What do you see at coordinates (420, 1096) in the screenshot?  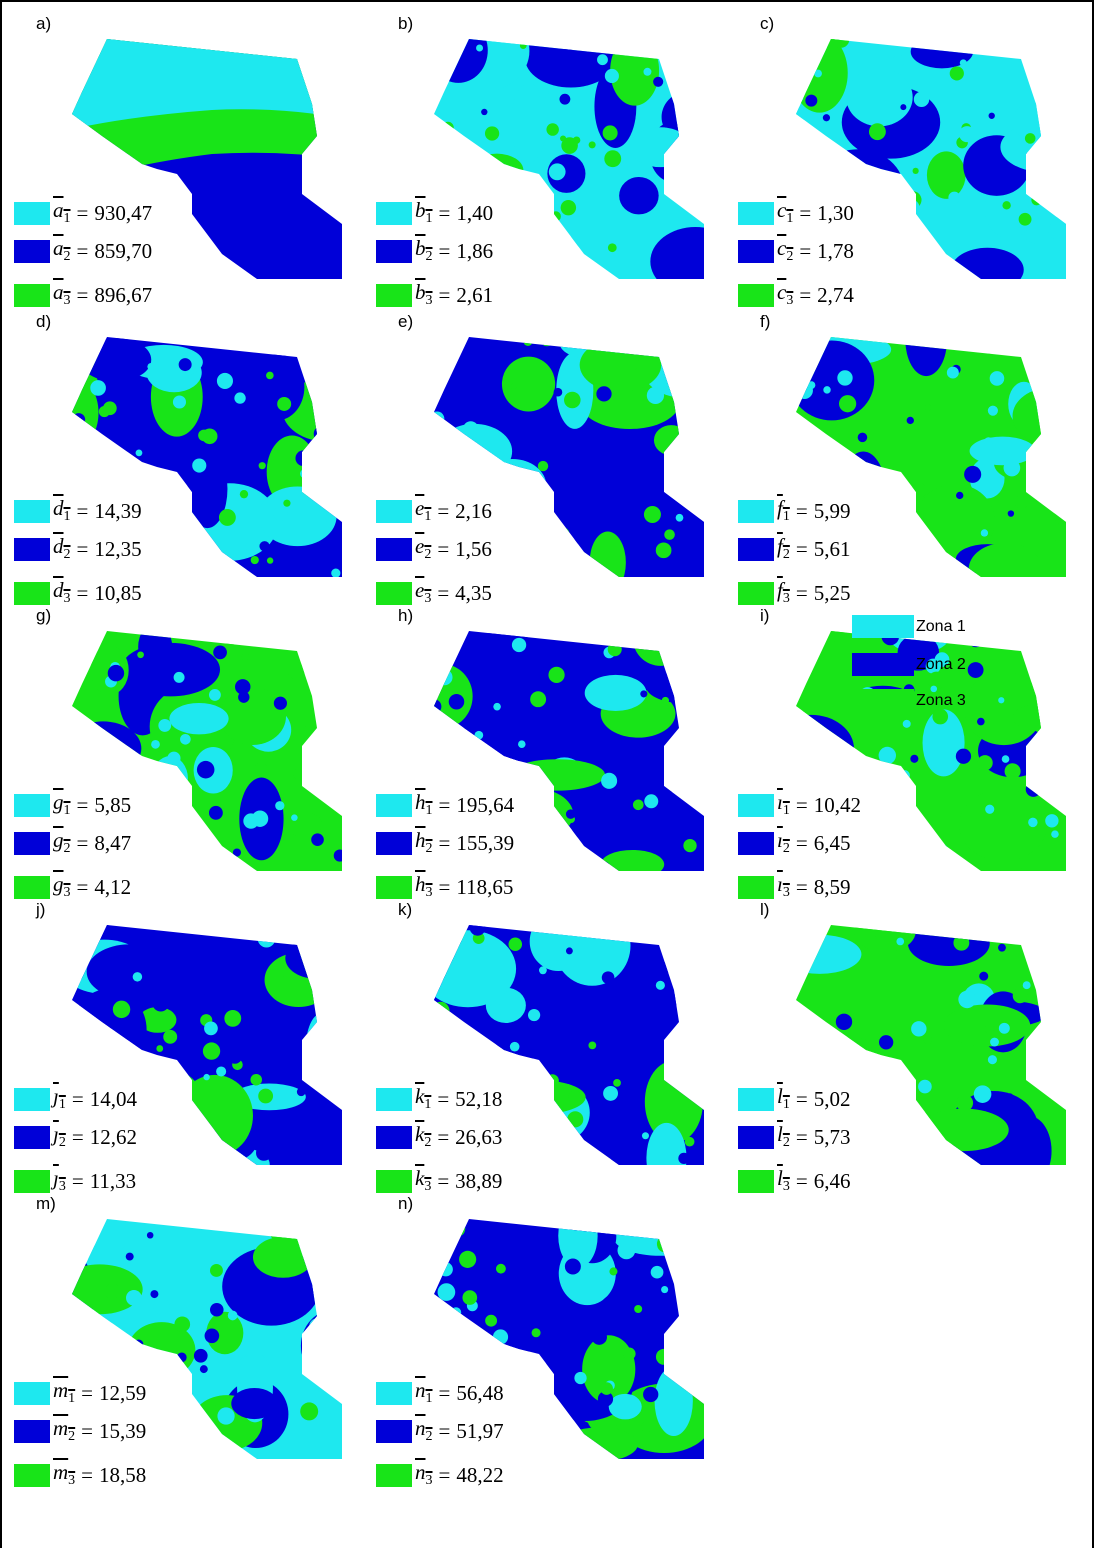 I see `symbol-letter: k` at bounding box center [420, 1096].